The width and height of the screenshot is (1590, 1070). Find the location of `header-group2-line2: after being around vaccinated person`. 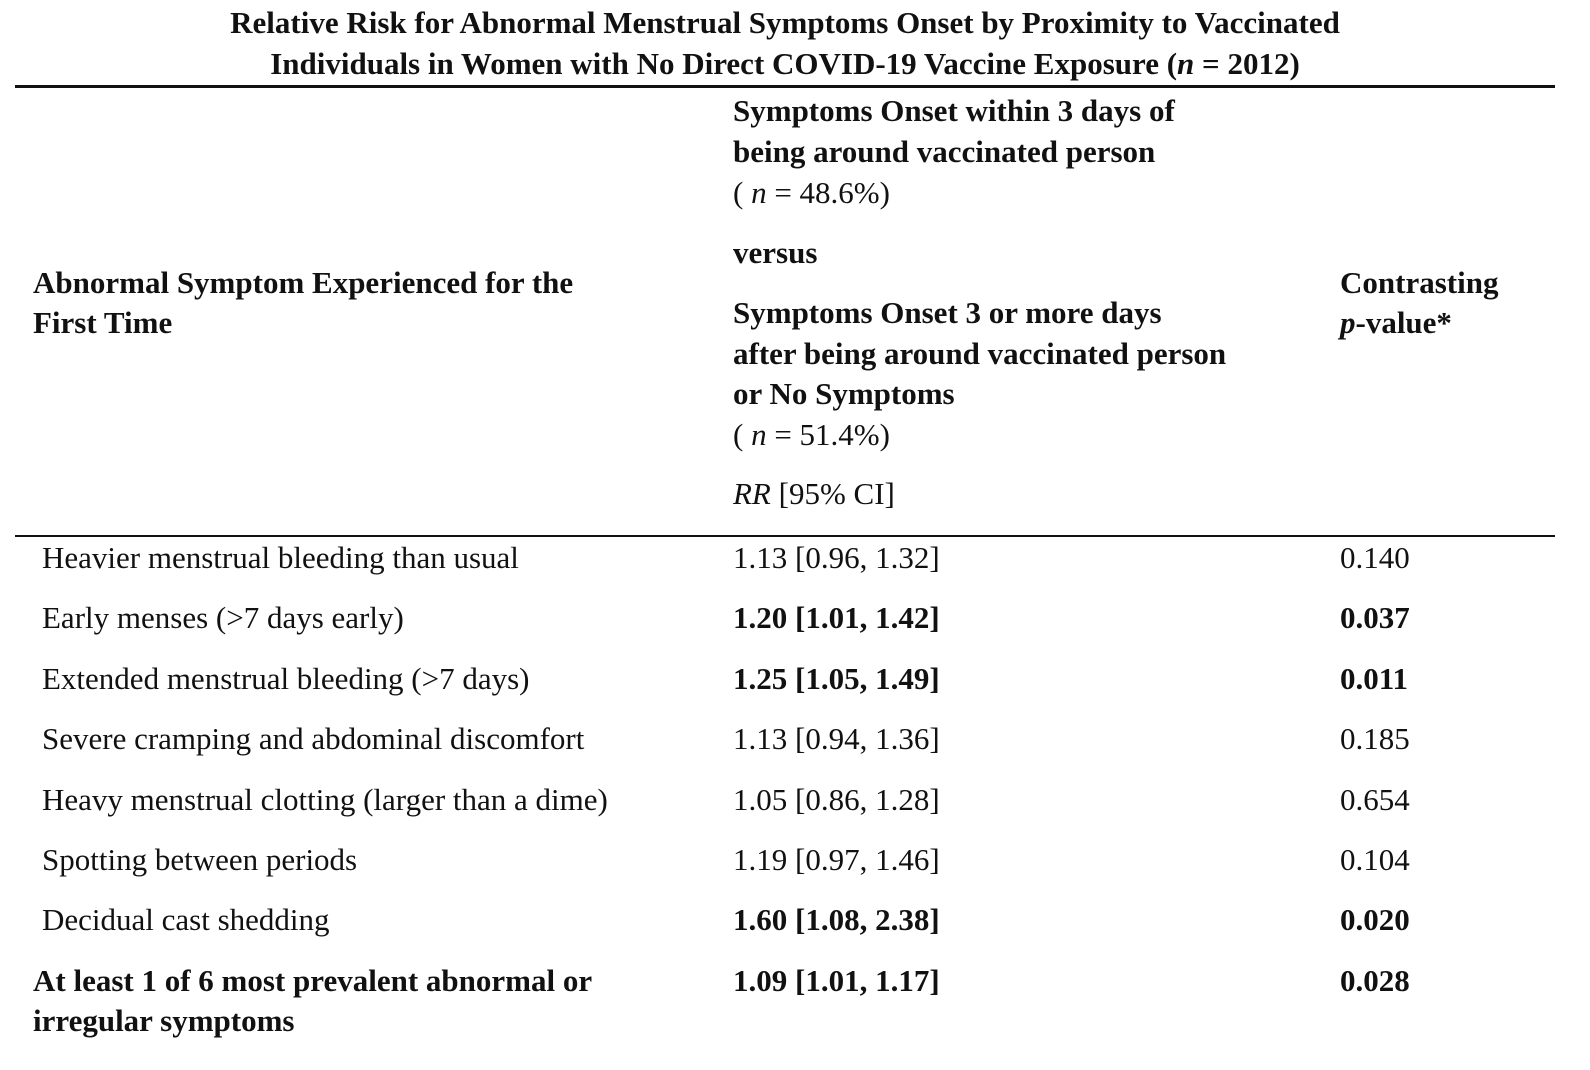

header-group2-line2: after being around vaccinated person is located at coordinates (980, 353).